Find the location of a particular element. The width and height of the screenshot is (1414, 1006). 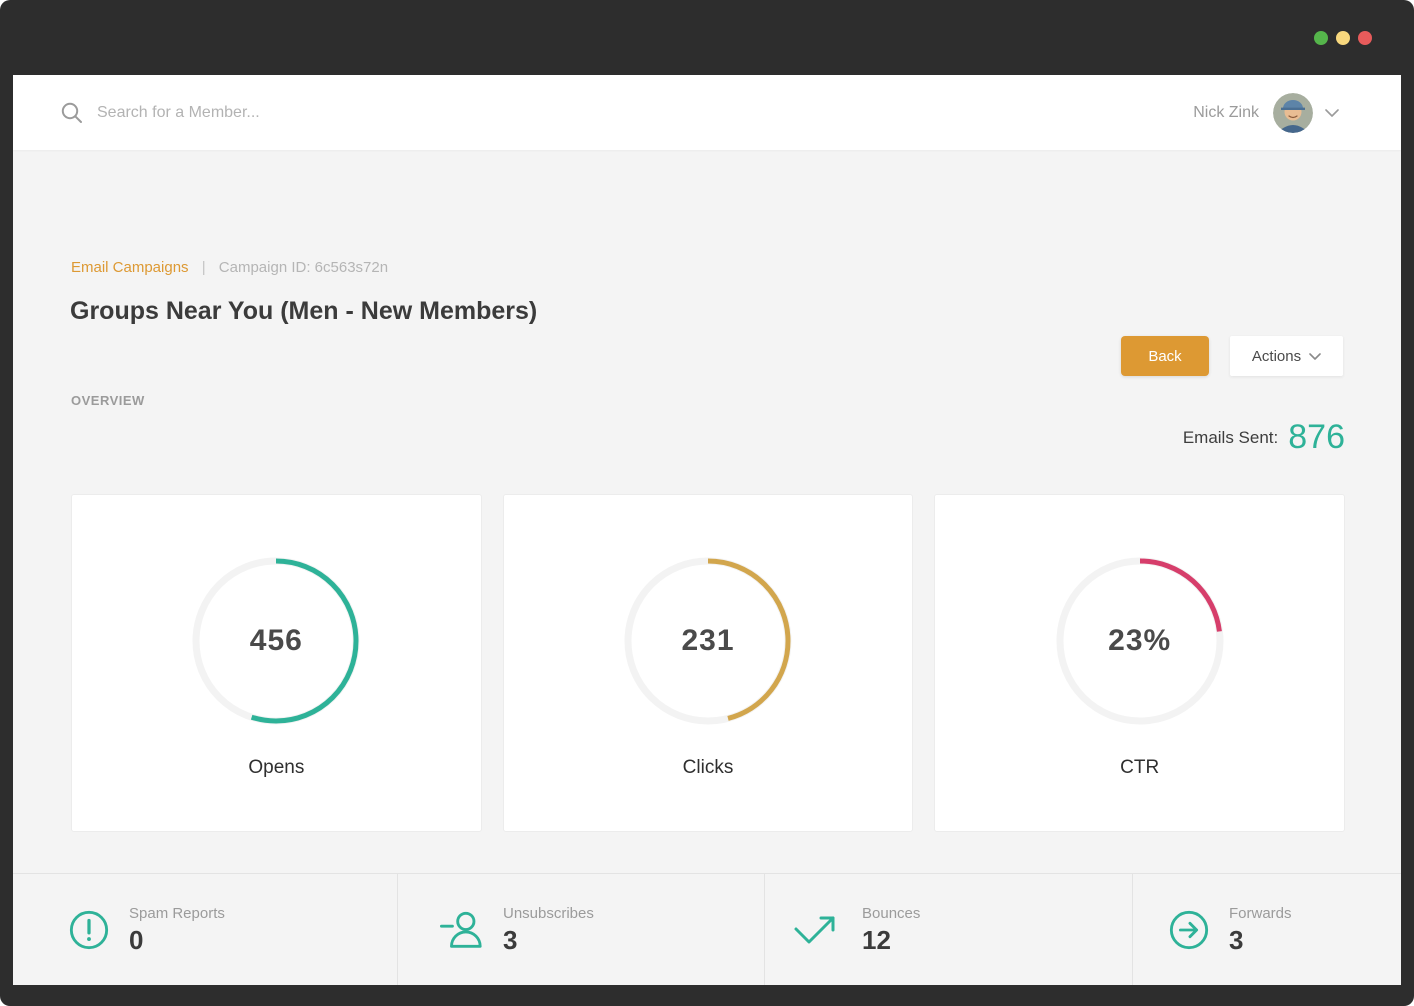

stat-label: Forwards is located at coordinates (1260, 913).